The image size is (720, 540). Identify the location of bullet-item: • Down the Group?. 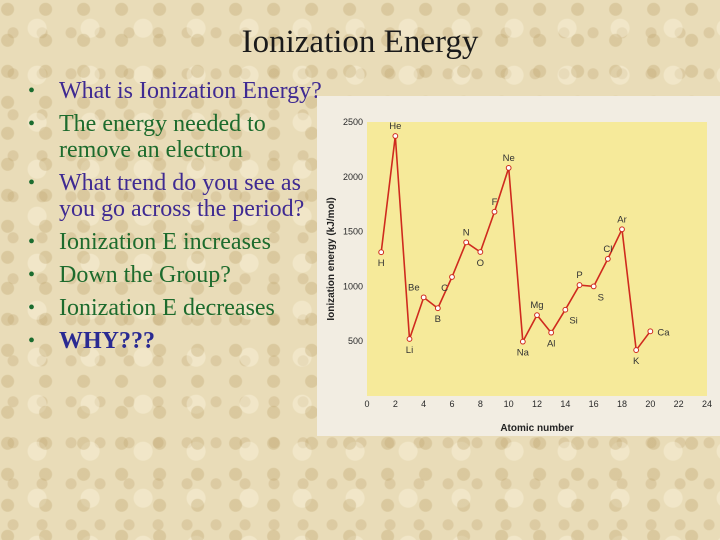
(178, 275).